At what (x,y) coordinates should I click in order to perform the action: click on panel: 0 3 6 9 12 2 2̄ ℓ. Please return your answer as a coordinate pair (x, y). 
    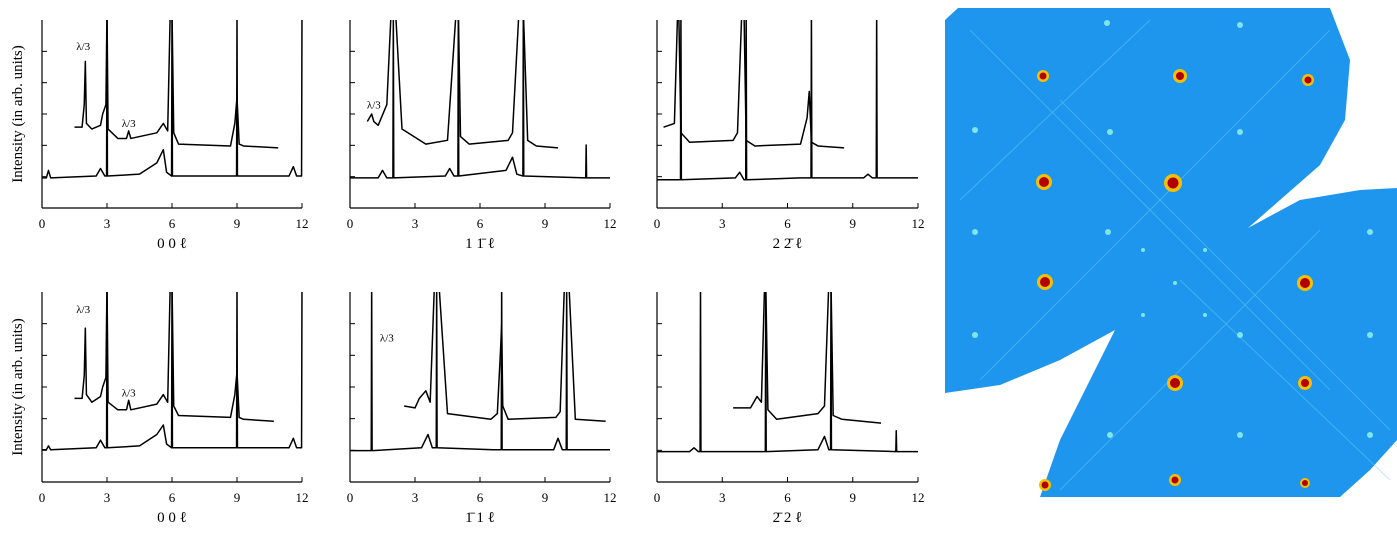
    Looking at the image, I should click on (789, 136).